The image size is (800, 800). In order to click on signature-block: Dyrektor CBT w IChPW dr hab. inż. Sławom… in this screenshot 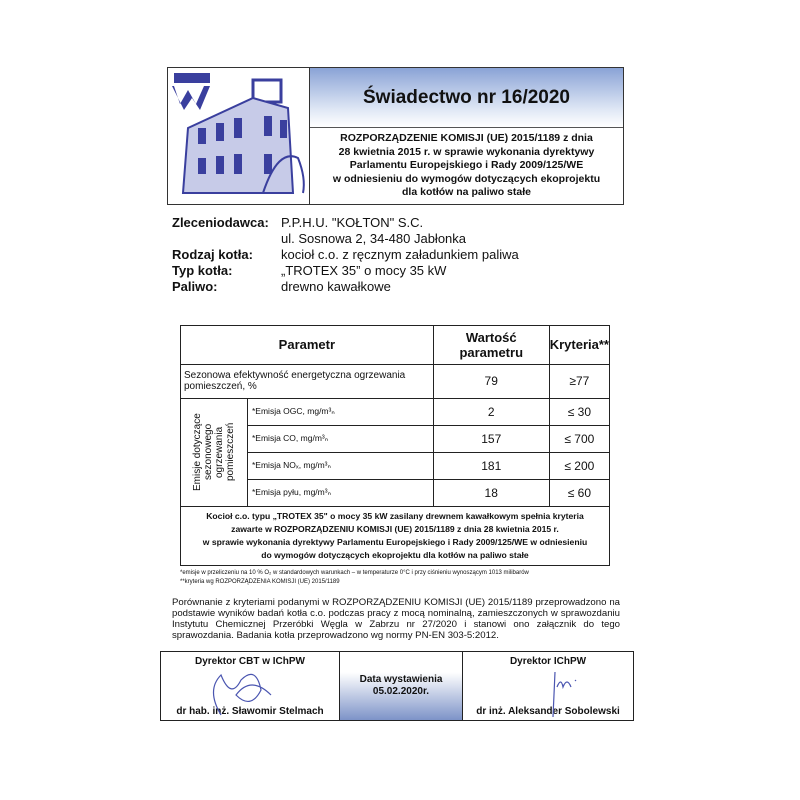, I will do `click(397, 685)`.